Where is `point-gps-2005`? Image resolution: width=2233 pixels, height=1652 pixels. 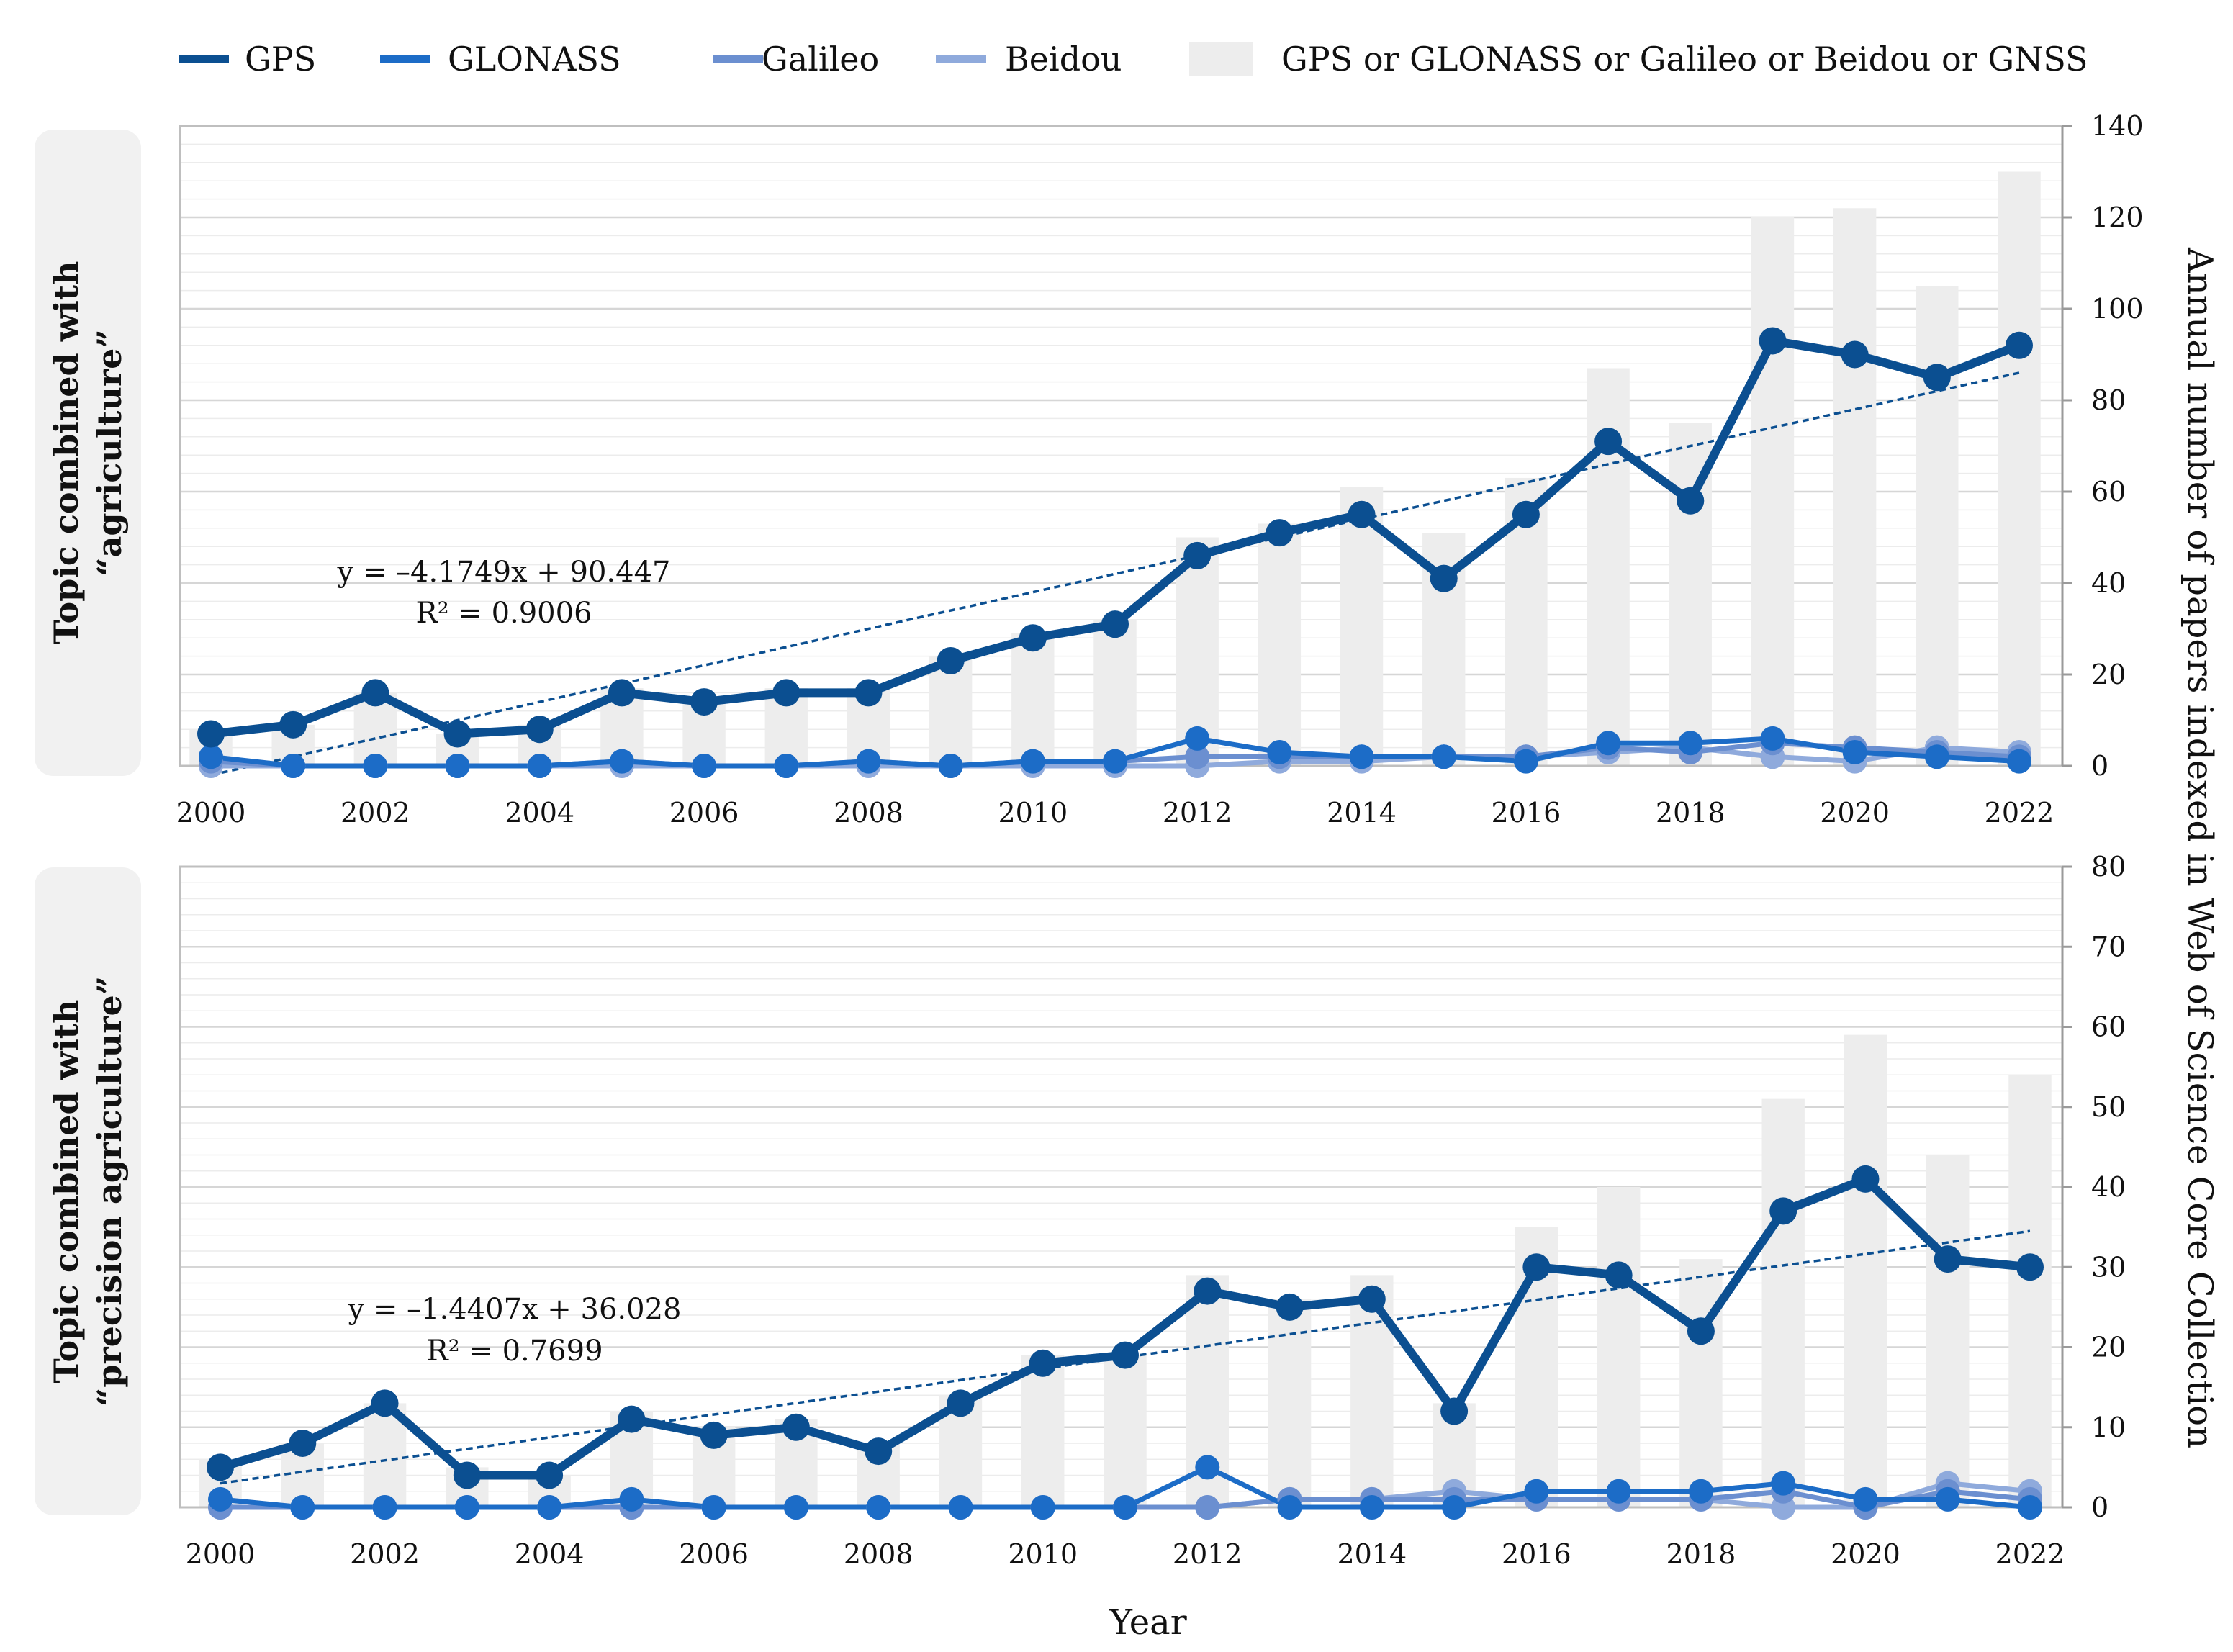
point-gps-2005 is located at coordinates (632, 1419).